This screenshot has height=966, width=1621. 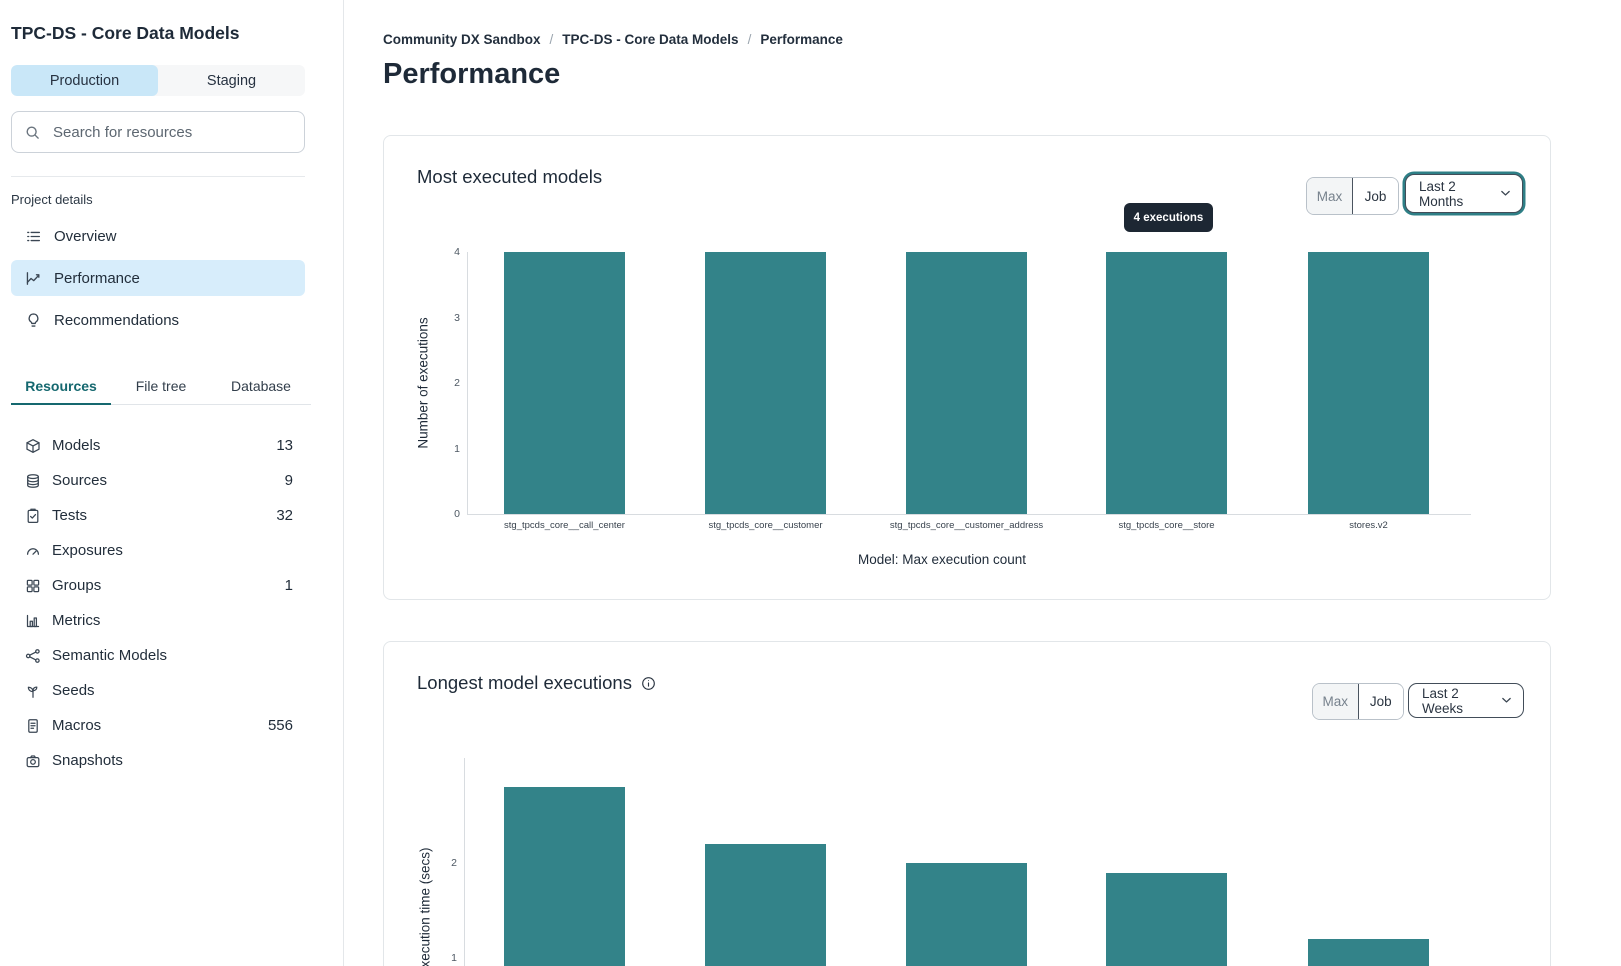 What do you see at coordinates (284, 445) in the screenshot?
I see `resource-count: 13` at bounding box center [284, 445].